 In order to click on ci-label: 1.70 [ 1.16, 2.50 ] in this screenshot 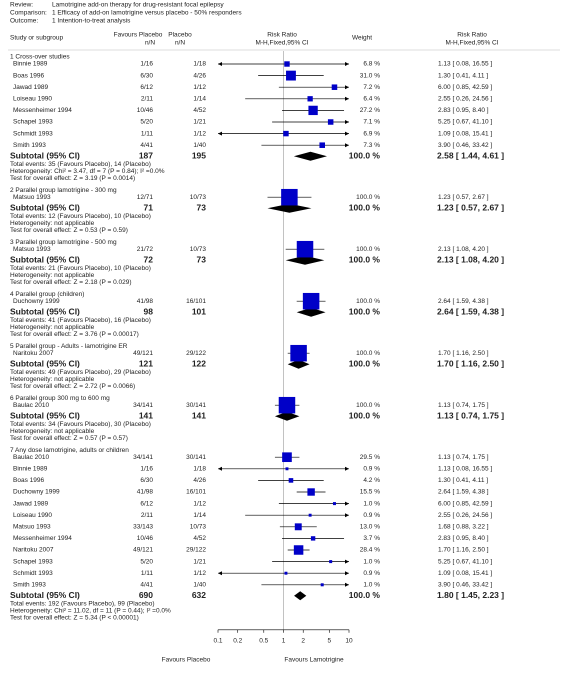, I will do `click(463, 353)`.